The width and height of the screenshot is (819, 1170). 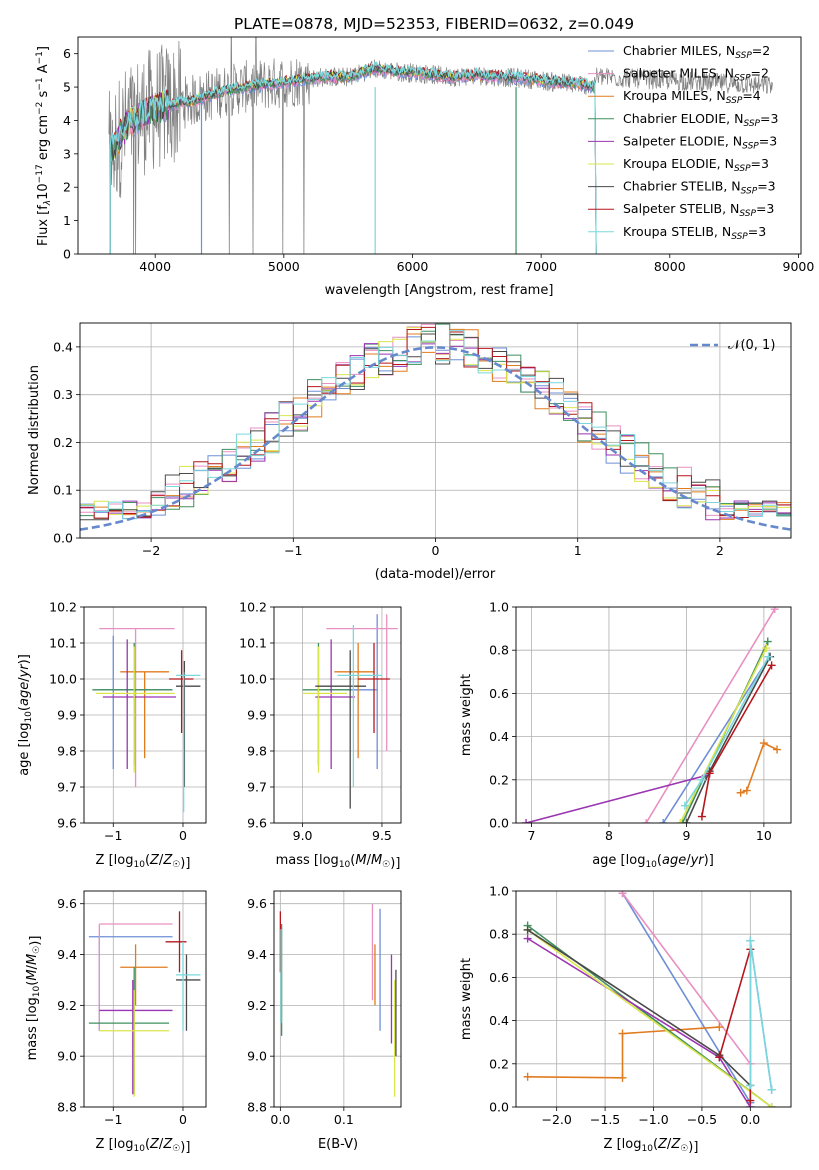 I want to click on x-axis-label: E(B-V), so click(x=338, y=1144).